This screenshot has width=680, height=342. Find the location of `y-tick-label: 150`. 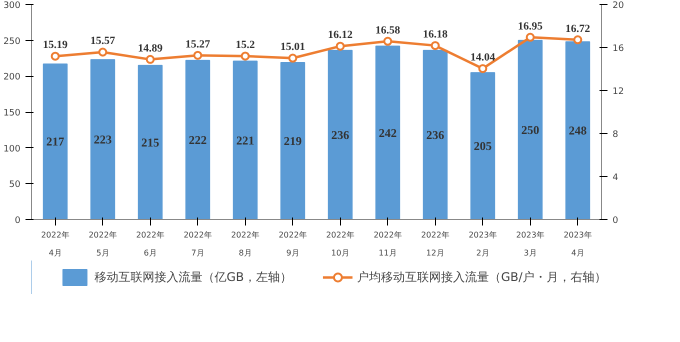

y-tick-label: 150 is located at coordinates (12, 113).